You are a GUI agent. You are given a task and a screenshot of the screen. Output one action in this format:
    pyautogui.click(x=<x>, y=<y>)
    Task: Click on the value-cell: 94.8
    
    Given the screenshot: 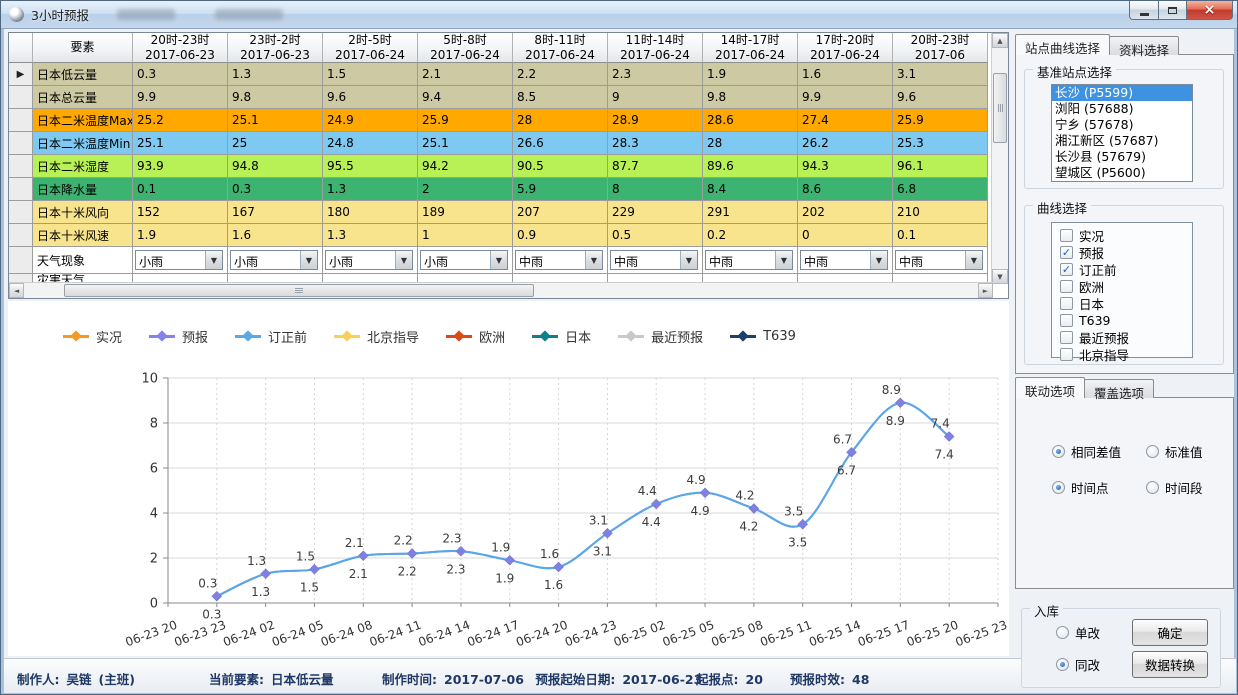 What is the action you would take?
    pyautogui.click(x=275, y=166)
    